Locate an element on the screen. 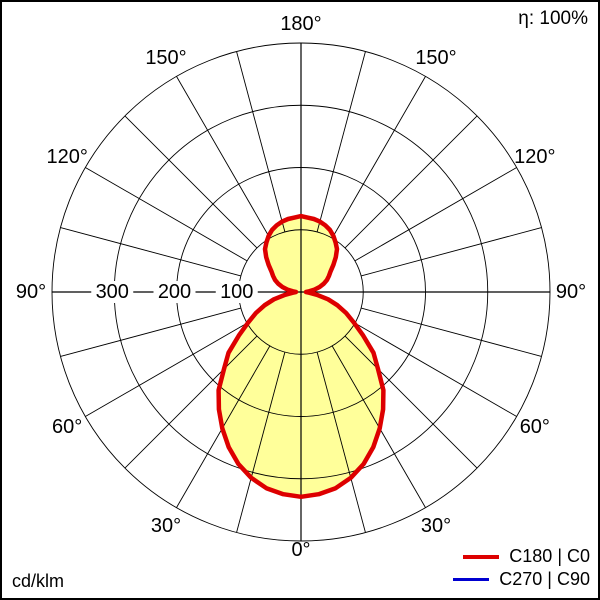 This screenshot has width=600, height=600. curve-c180-c0 is located at coordinates (301, 356).